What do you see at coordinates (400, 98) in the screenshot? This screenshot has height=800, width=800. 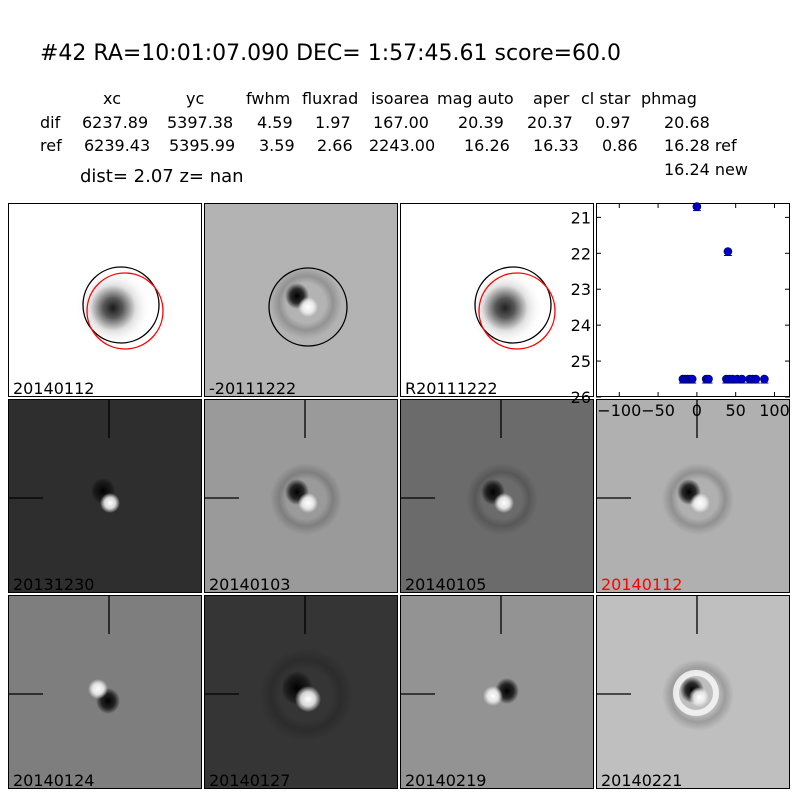 I see `column-header: isoarea` at bounding box center [400, 98].